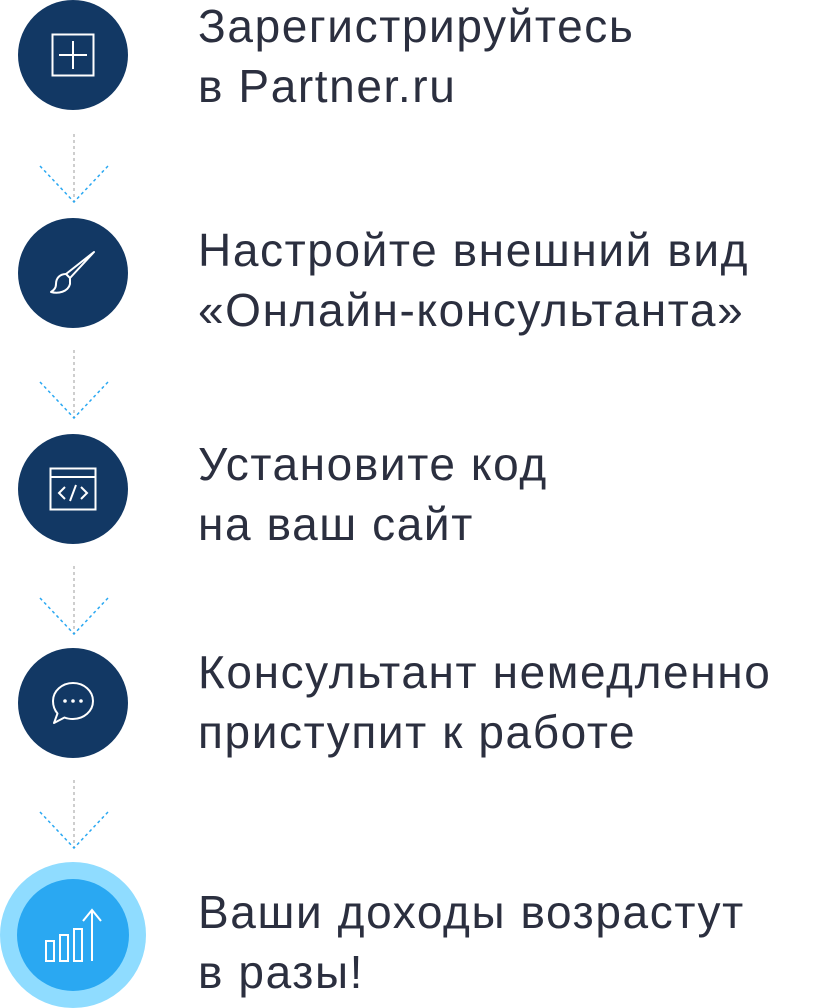 Image resolution: width=820 pixels, height=1008 pixels. I want to click on income-step-icon-circle, so click(73, 935).